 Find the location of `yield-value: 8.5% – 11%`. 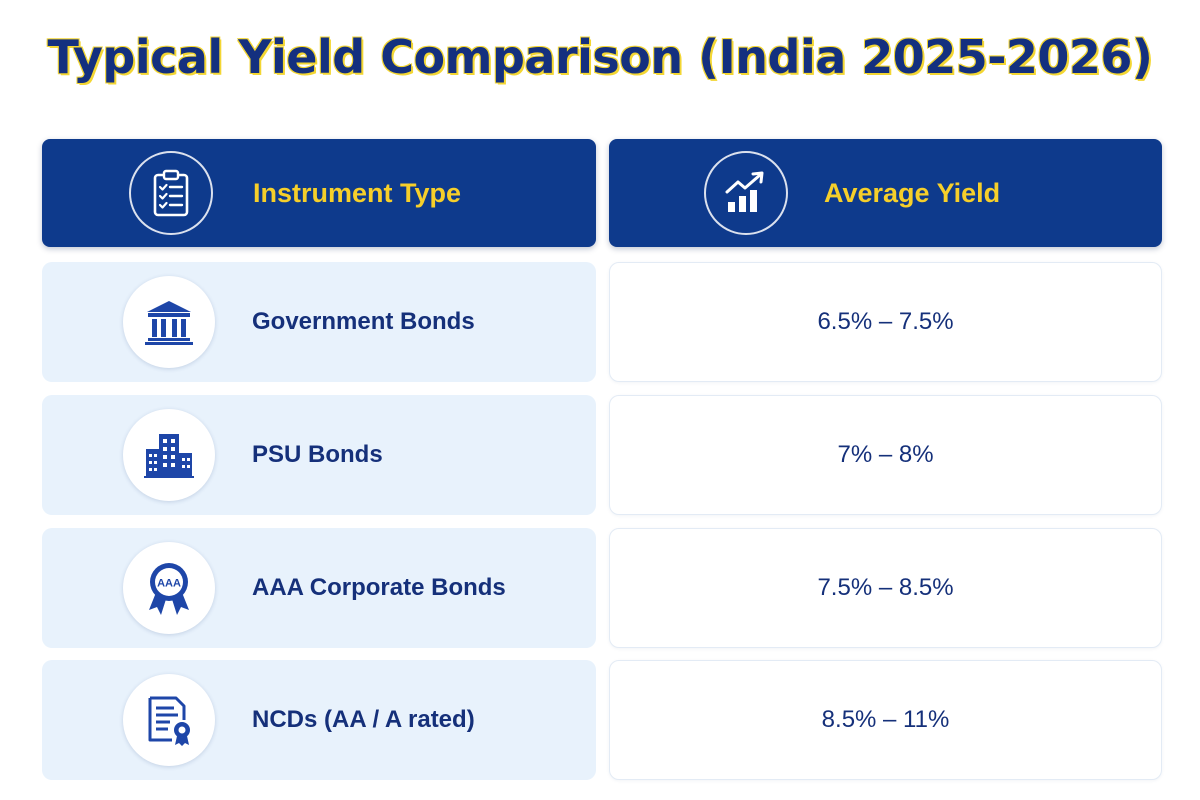

yield-value: 8.5% – 11% is located at coordinates (885, 719).